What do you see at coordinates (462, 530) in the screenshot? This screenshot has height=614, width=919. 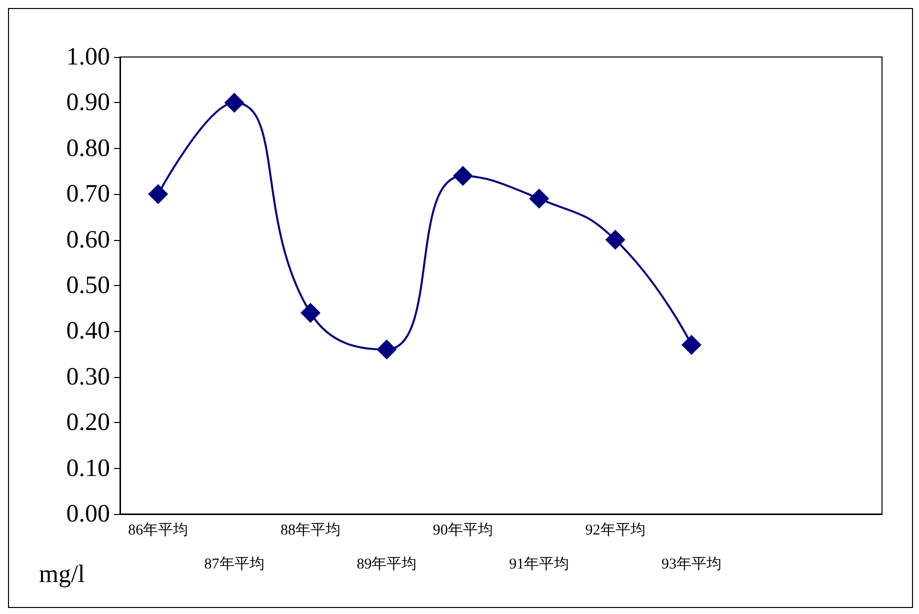 I see `x-tick-label: 90年平均` at bounding box center [462, 530].